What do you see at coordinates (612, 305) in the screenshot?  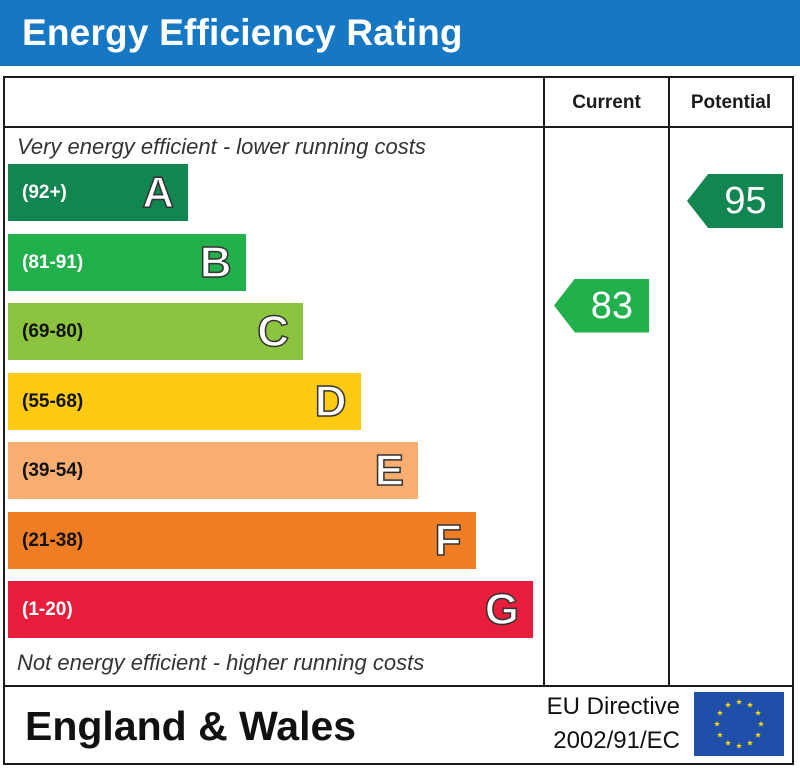 I see `current-rating-value: 83` at bounding box center [612, 305].